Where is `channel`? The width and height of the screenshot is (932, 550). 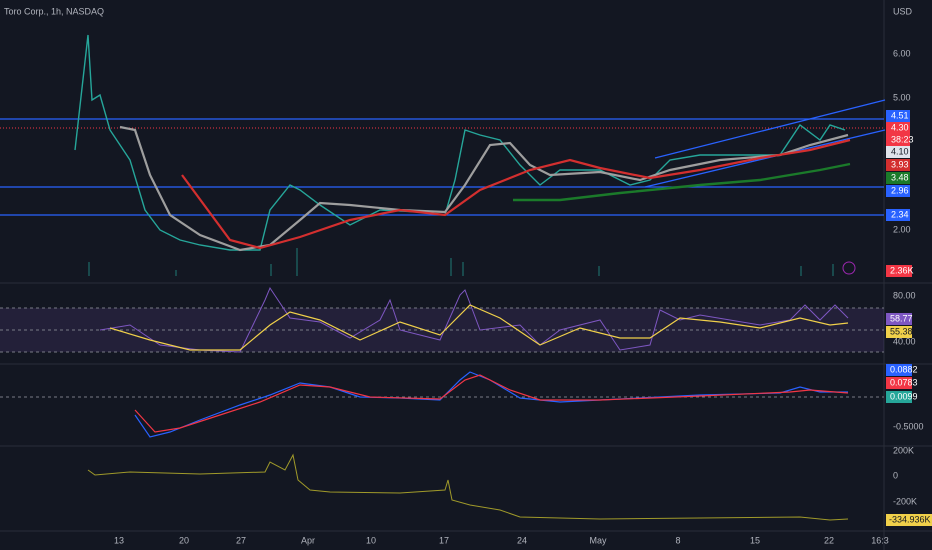 channel is located at coordinates (765, 143).